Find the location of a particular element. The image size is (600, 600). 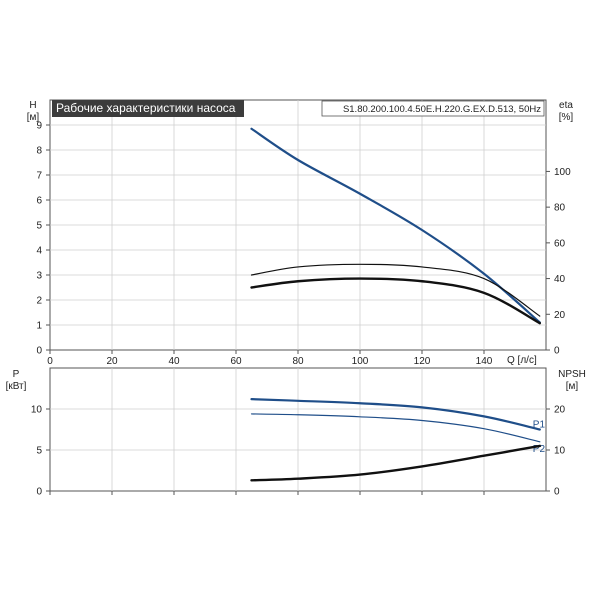

top-y2-axis-unit: [%] is located at coordinates (566, 117).